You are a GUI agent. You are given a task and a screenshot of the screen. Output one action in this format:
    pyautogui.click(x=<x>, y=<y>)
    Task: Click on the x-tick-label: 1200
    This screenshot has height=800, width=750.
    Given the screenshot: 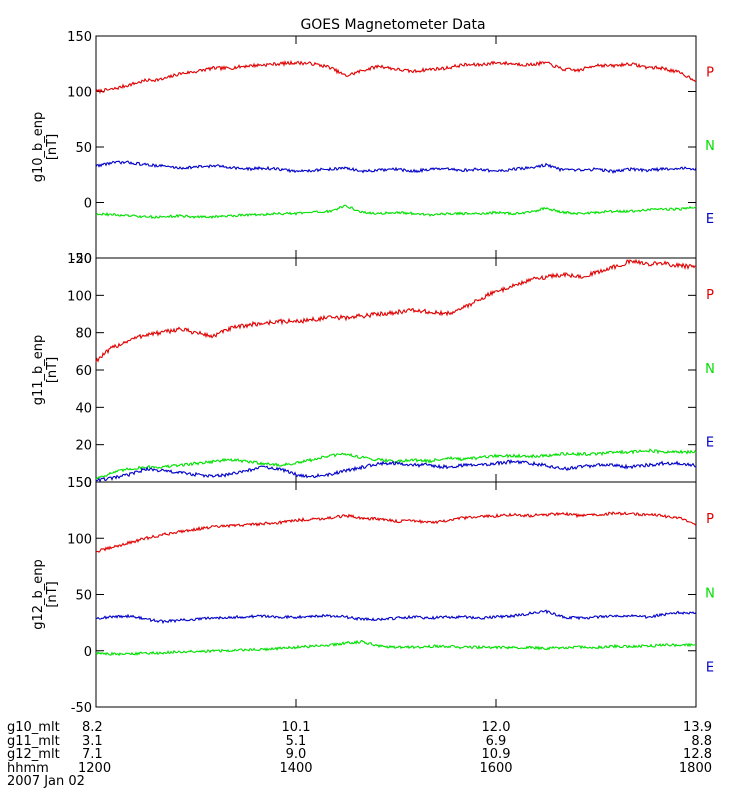 What is the action you would take?
    pyautogui.click(x=94, y=768)
    